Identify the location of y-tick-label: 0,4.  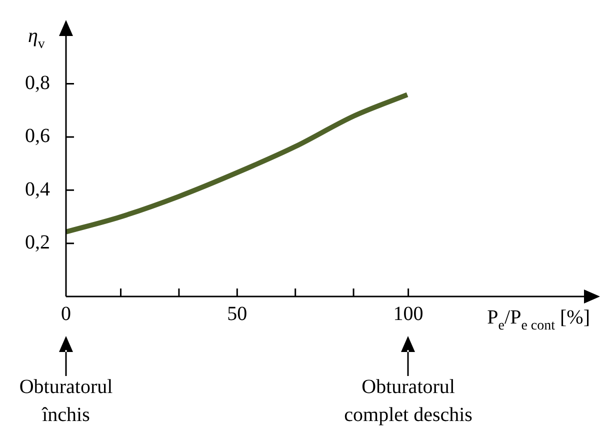
(37, 189).